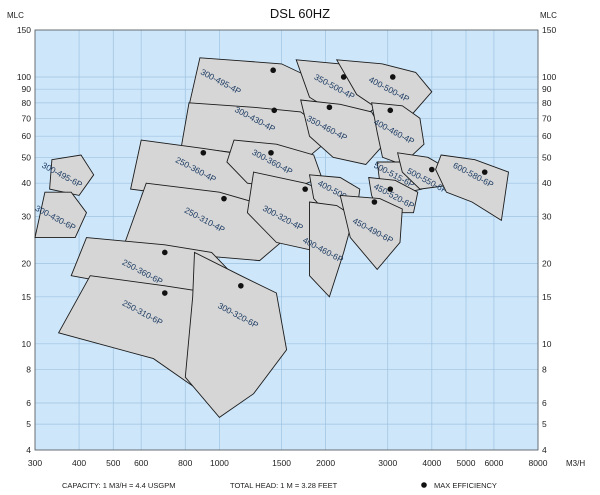 This screenshot has width=600, height=495. What do you see at coordinates (28, 370) in the screenshot?
I see `y-tick-label-left: 8` at bounding box center [28, 370].